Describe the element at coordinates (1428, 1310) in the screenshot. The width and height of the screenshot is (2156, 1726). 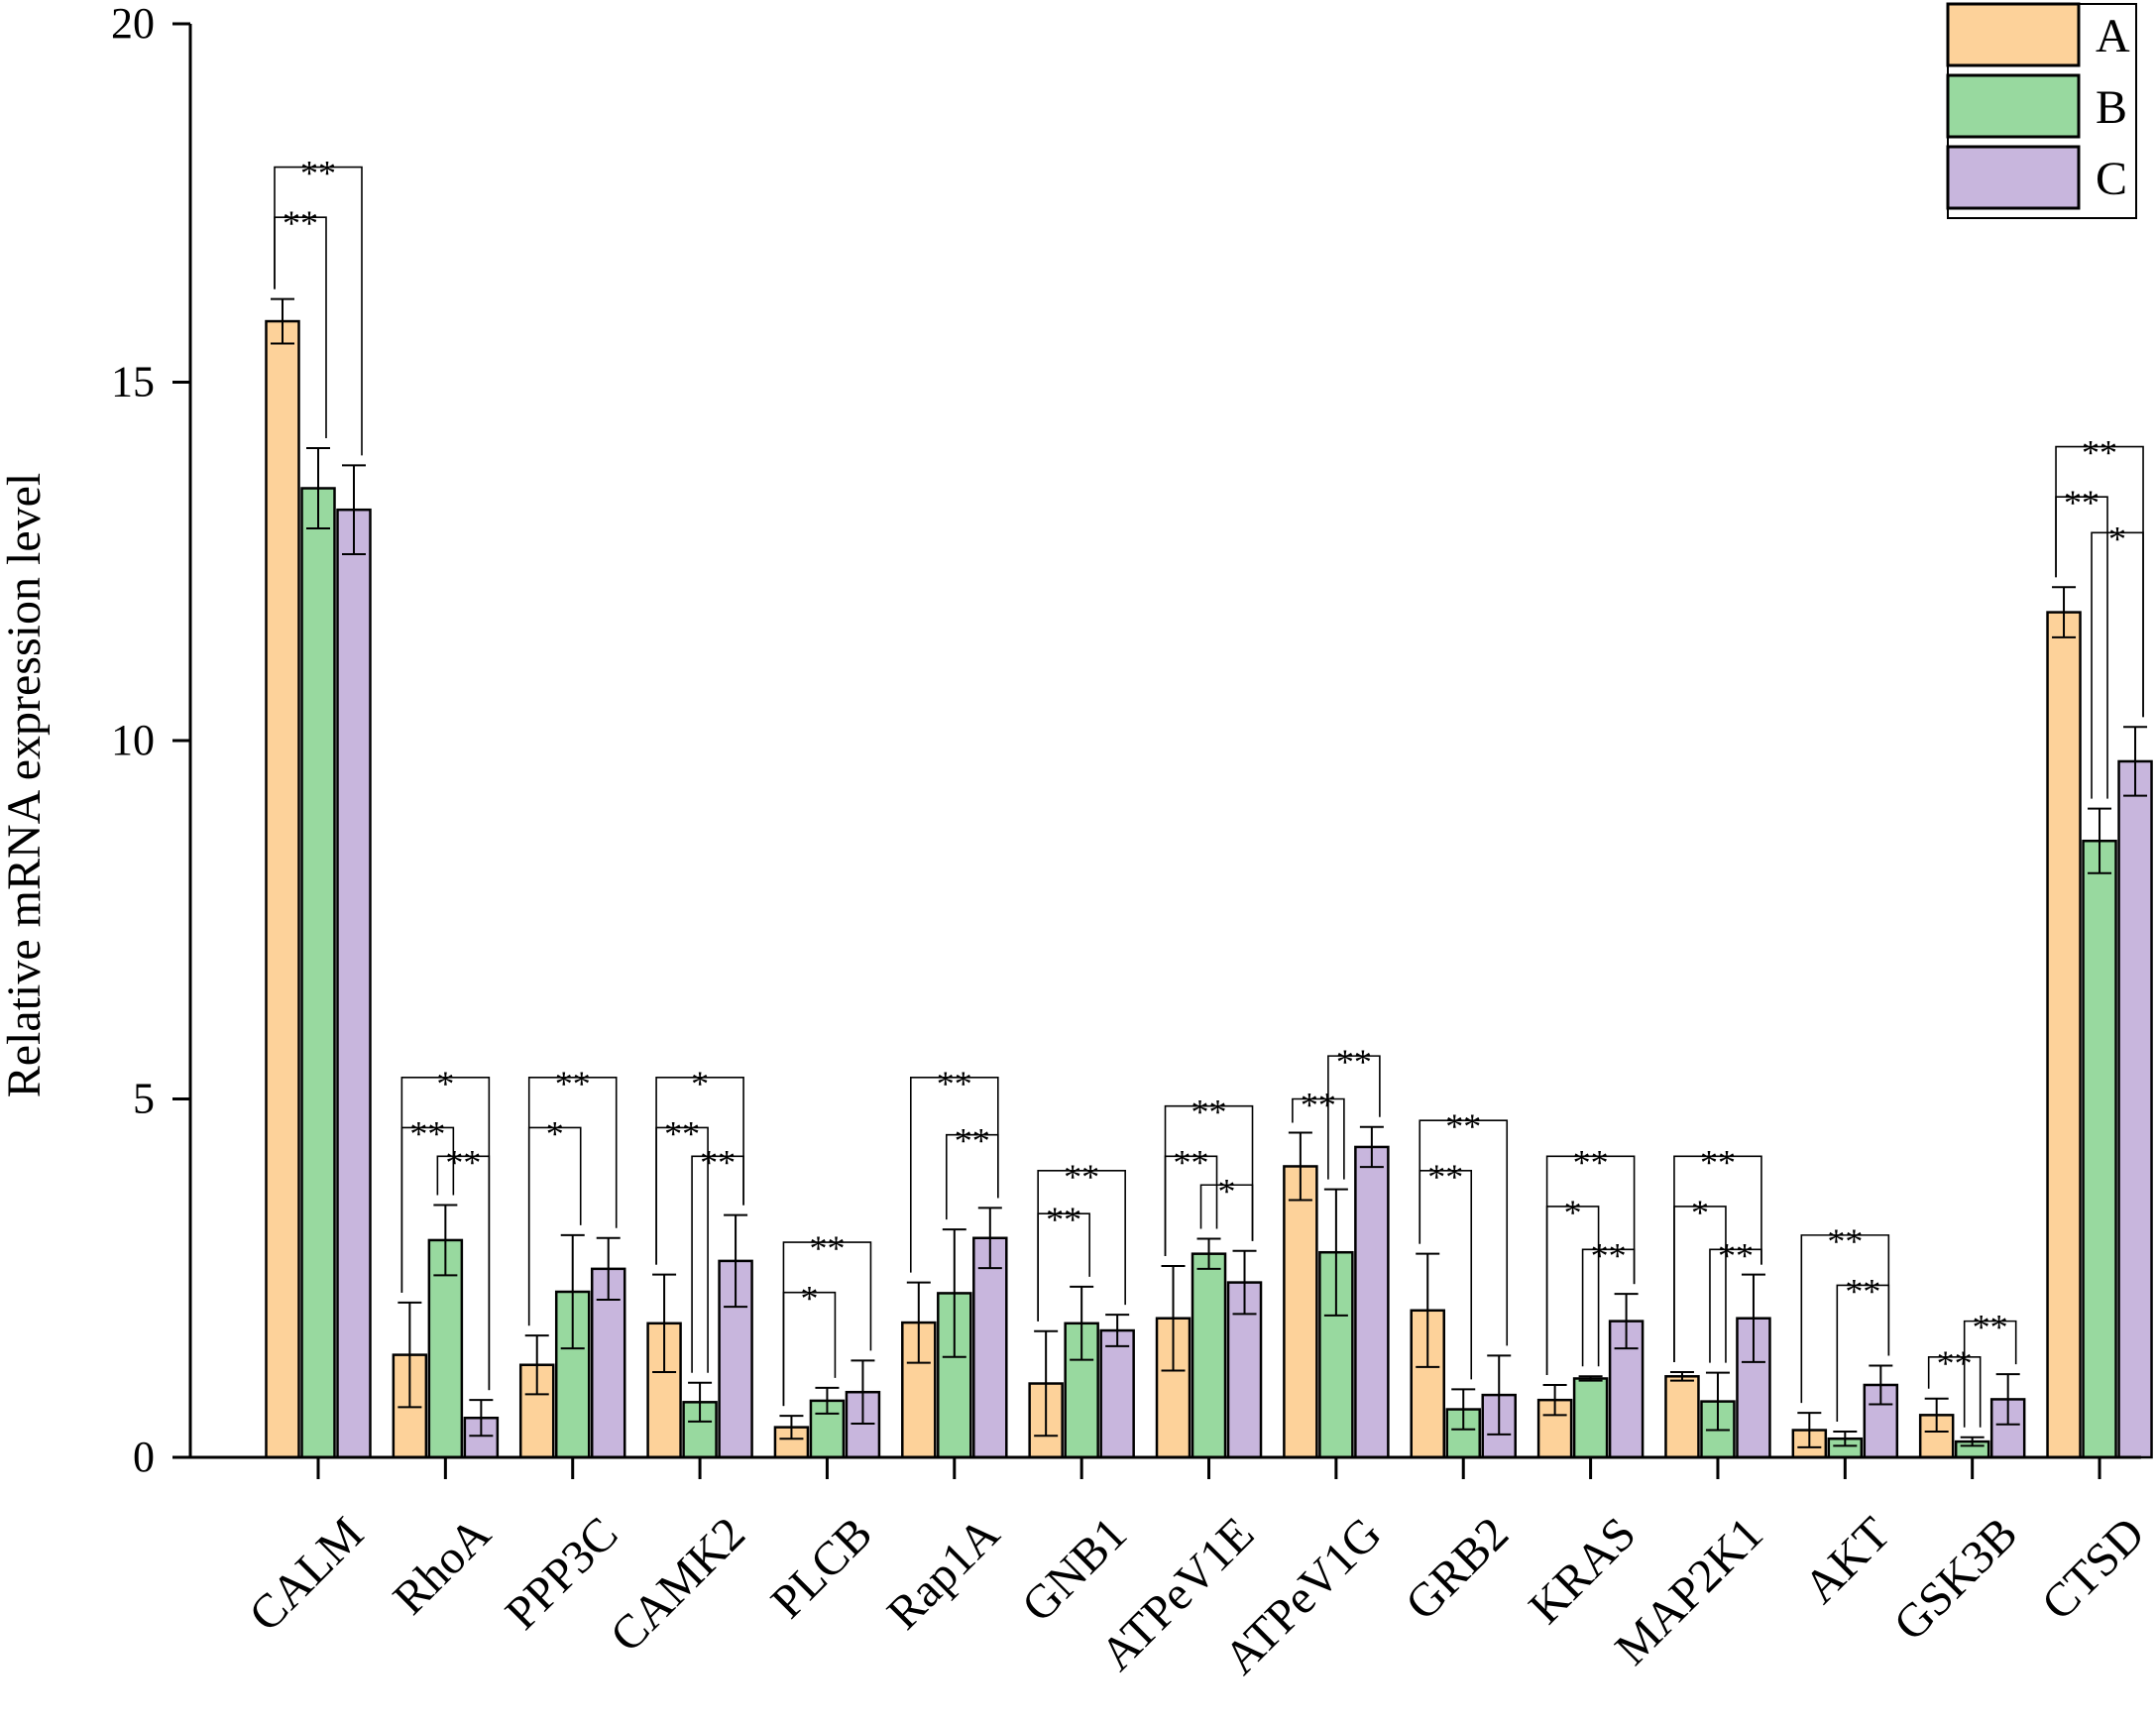
I see `error-bar-grb2-a` at that location.